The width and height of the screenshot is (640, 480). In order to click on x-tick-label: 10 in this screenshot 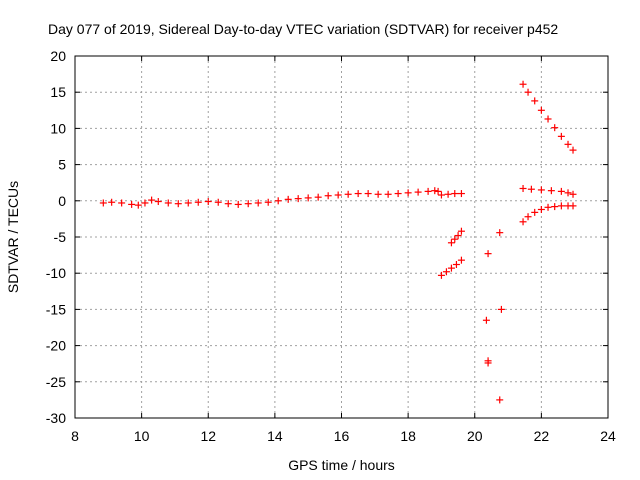, I will do `click(142, 436)`.